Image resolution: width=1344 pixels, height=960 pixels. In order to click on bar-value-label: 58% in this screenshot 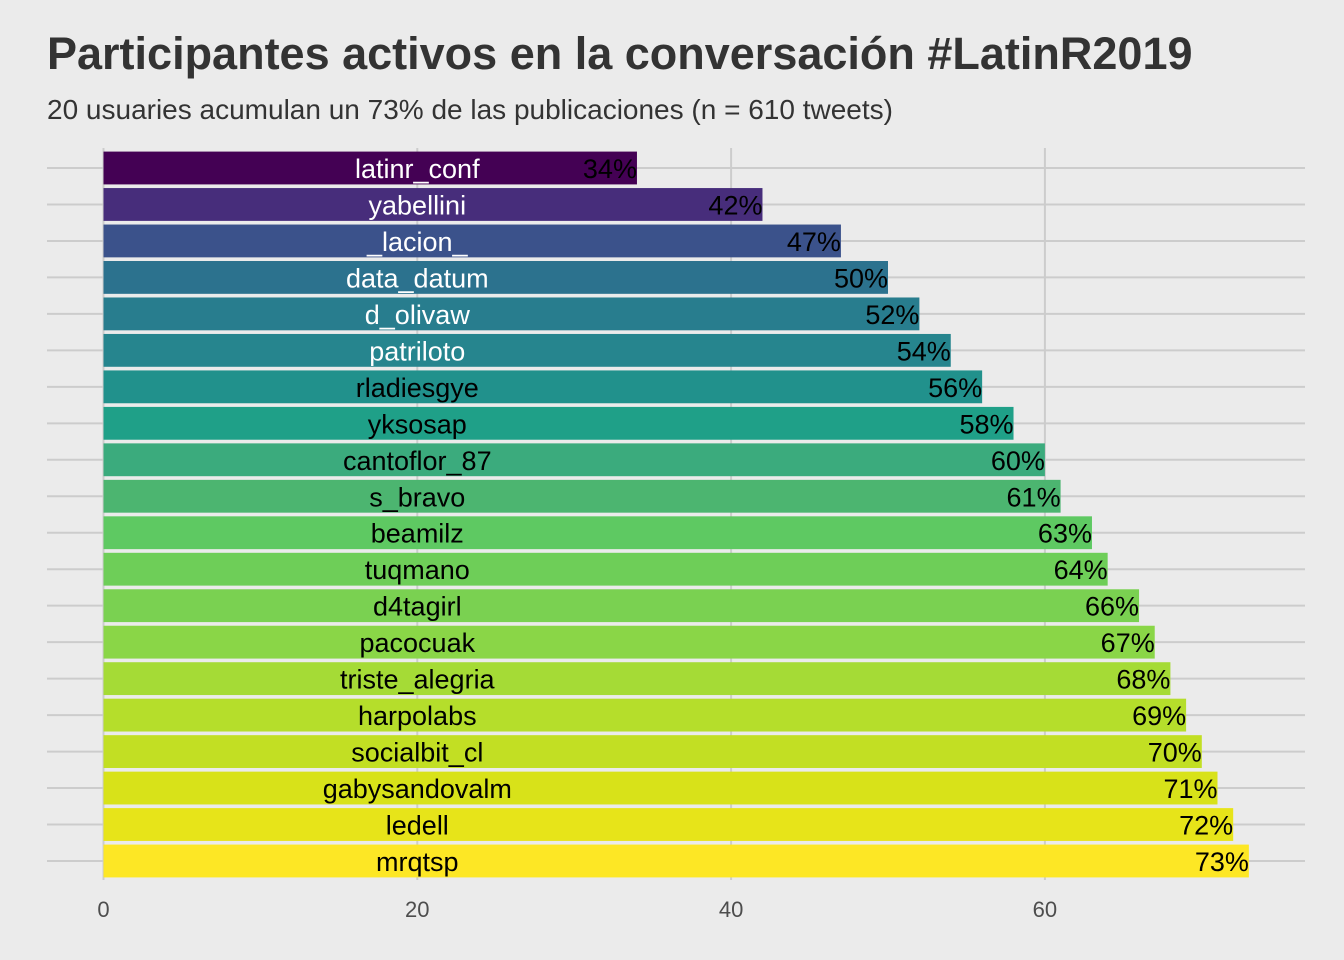, I will do `click(986, 424)`.